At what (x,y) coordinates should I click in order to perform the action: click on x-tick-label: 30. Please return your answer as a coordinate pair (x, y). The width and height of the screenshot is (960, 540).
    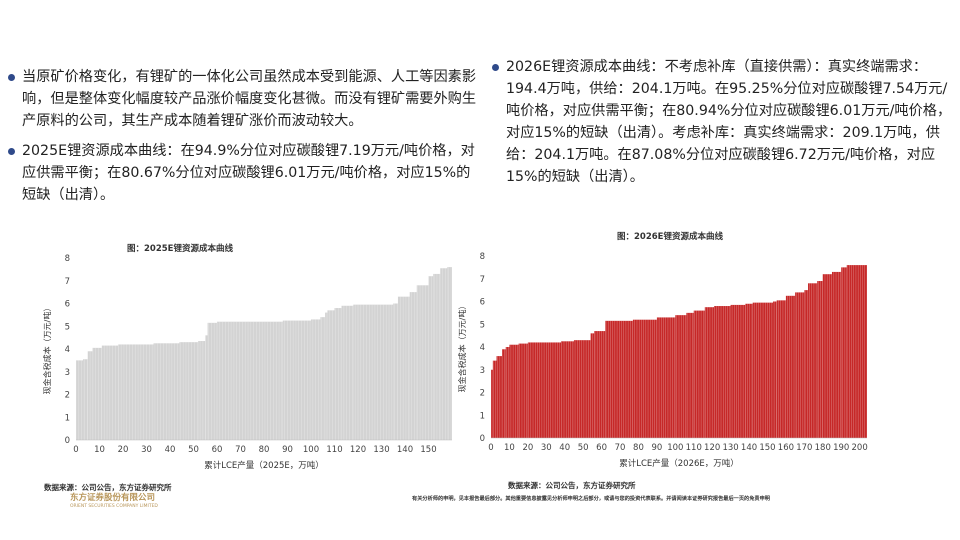
    Looking at the image, I should click on (546, 448).